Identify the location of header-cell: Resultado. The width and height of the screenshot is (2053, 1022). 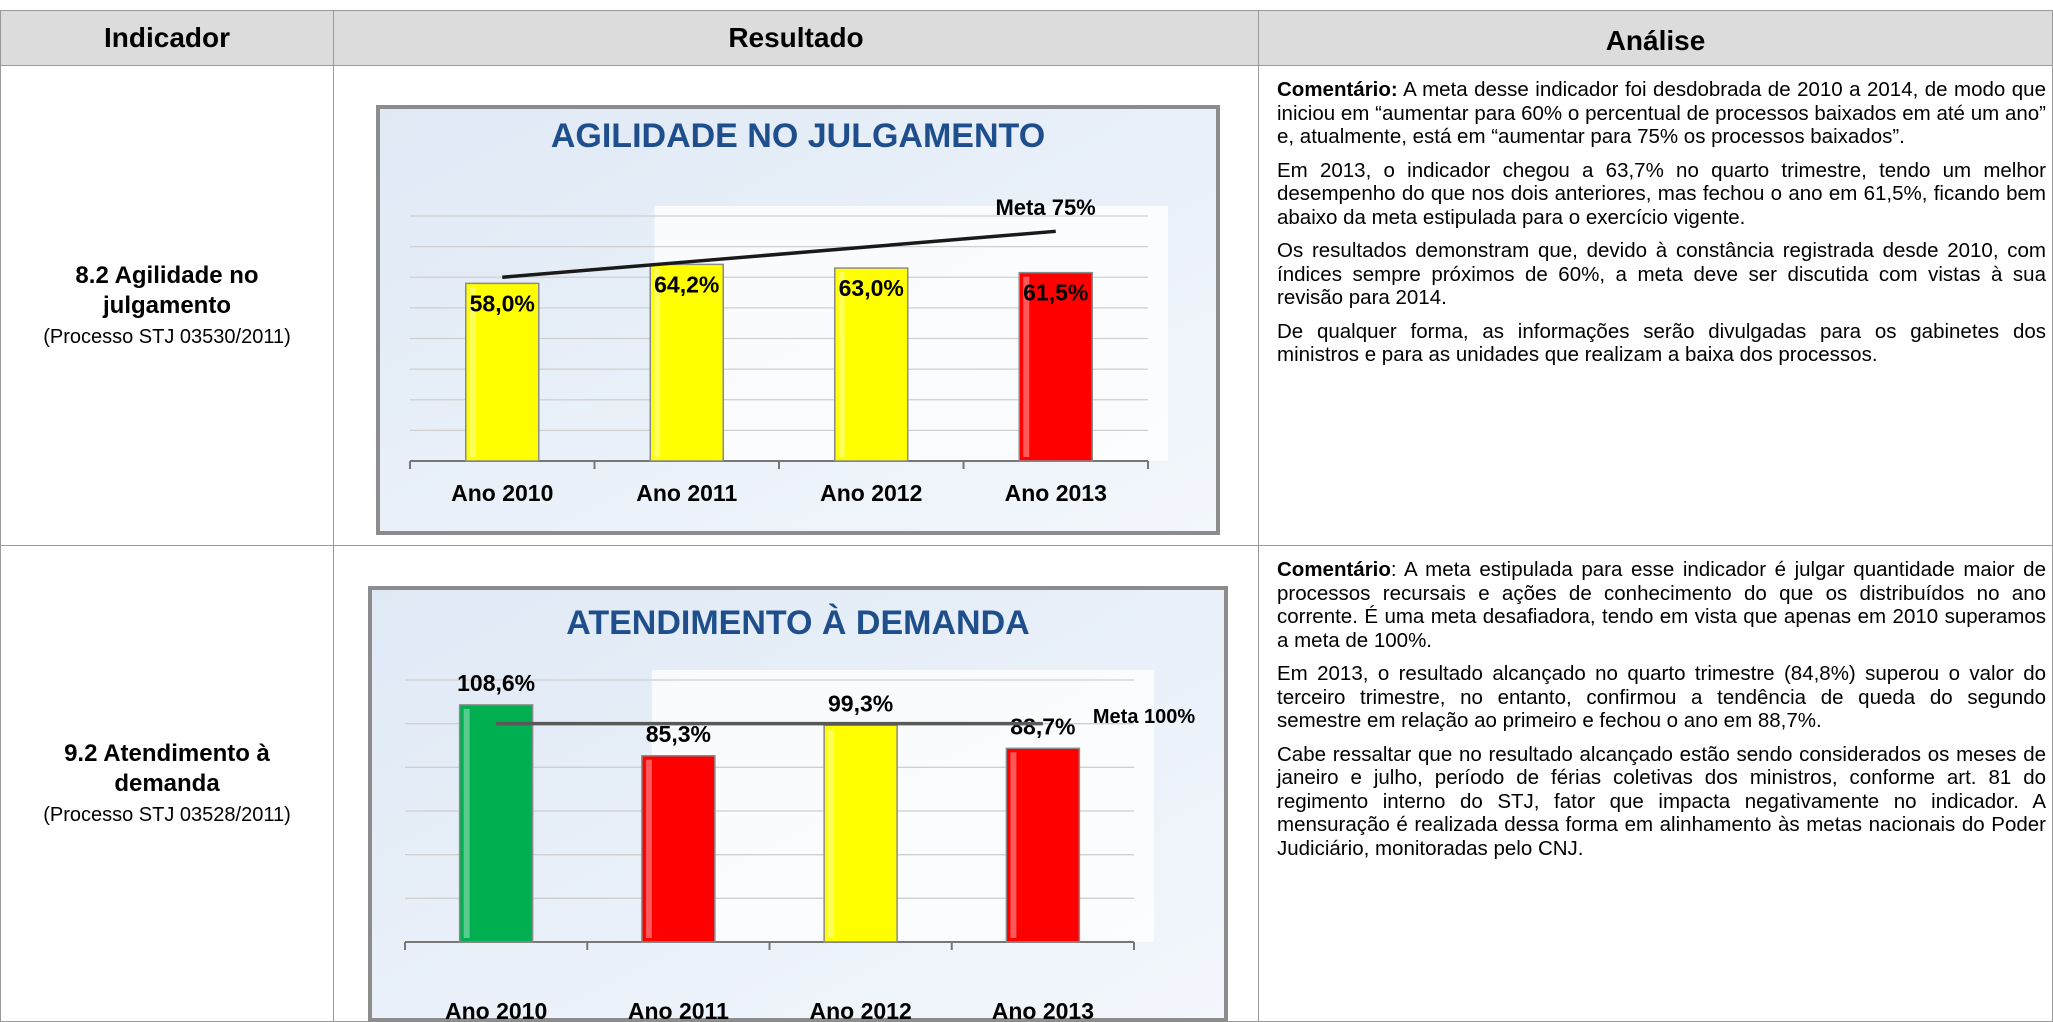
(796, 38).